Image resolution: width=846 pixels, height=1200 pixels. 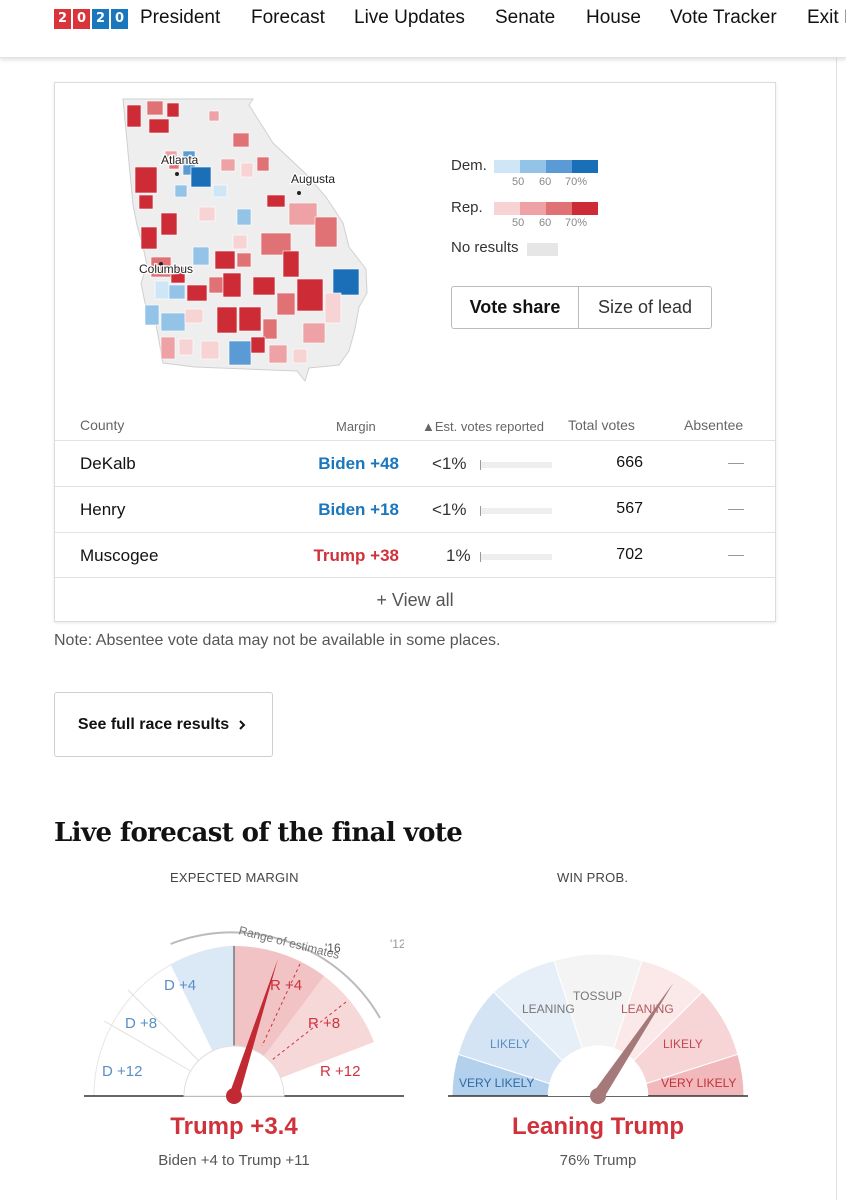 What do you see at coordinates (234, 877) in the screenshot?
I see `expected-margin-label: EXPECTED MARGIN` at bounding box center [234, 877].